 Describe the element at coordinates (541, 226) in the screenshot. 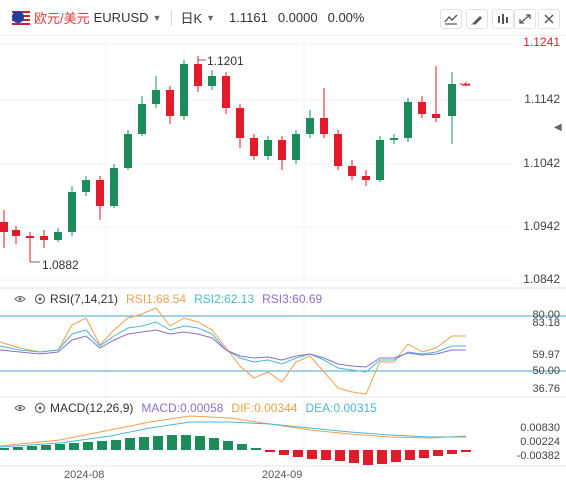

I see `y-axis-label: 1.0942` at that location.